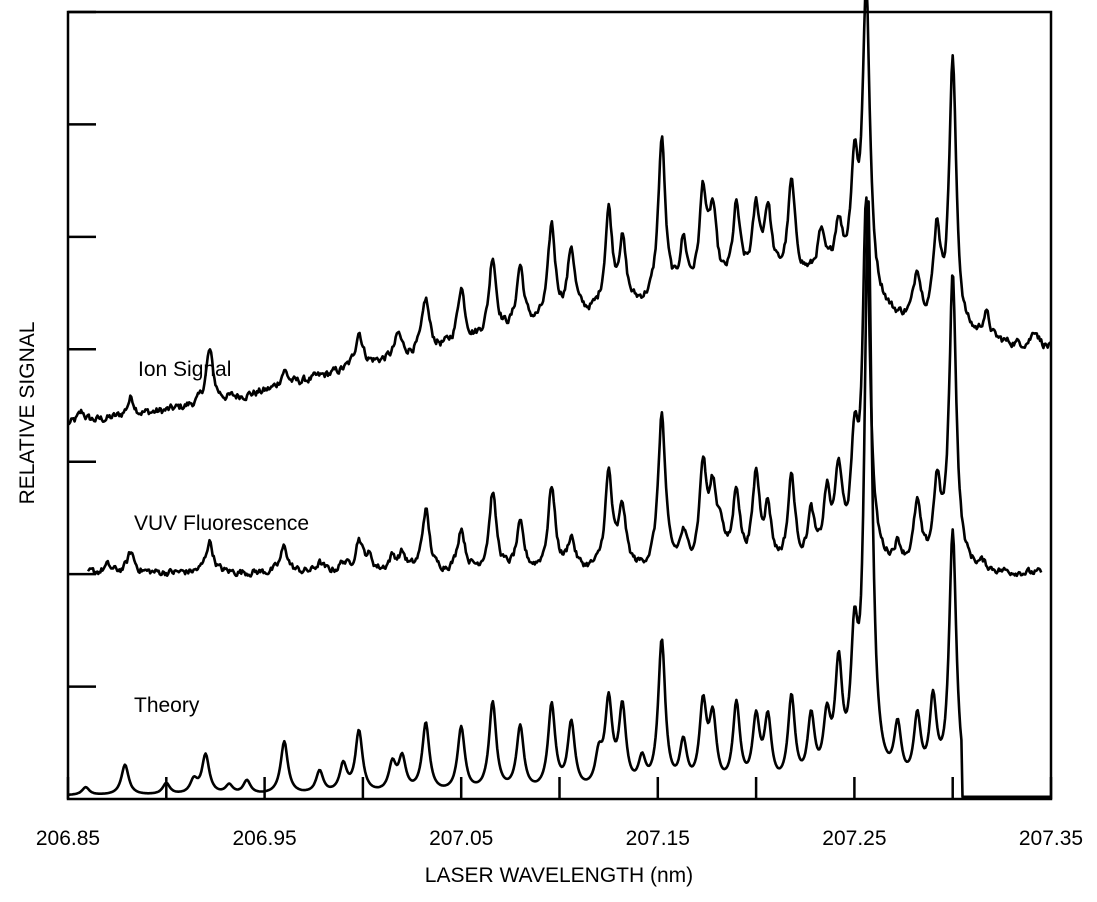 The height and width of the screenshot is (902, 1097). I want to click on x-tick-labels: 206.85 206.95 207.05 207.15 207.25 207.35, so click(559, 838).